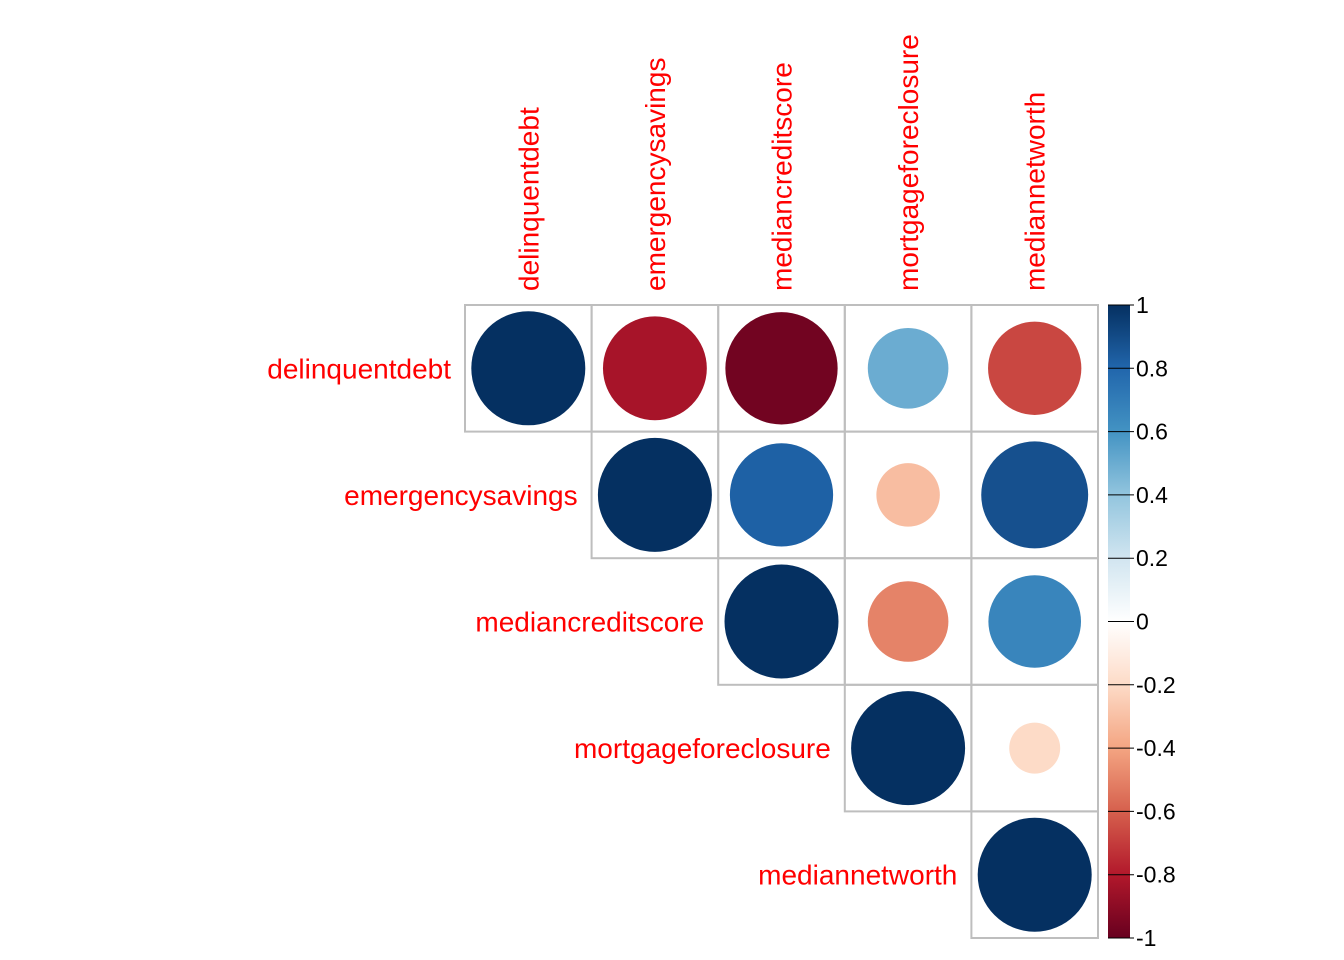 Image resolution: width=1344 pixels, height=960 pixels. Describe the element at coordinates (908, 495) in the screenshot. I see `circle-emergencysavings-mortgageforeclosure` at that location.